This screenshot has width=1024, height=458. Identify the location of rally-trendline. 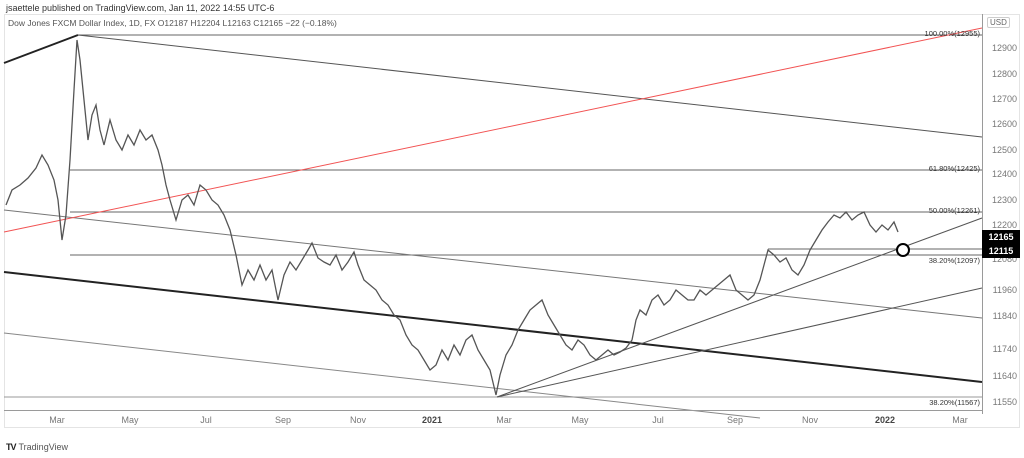
(41, 49).